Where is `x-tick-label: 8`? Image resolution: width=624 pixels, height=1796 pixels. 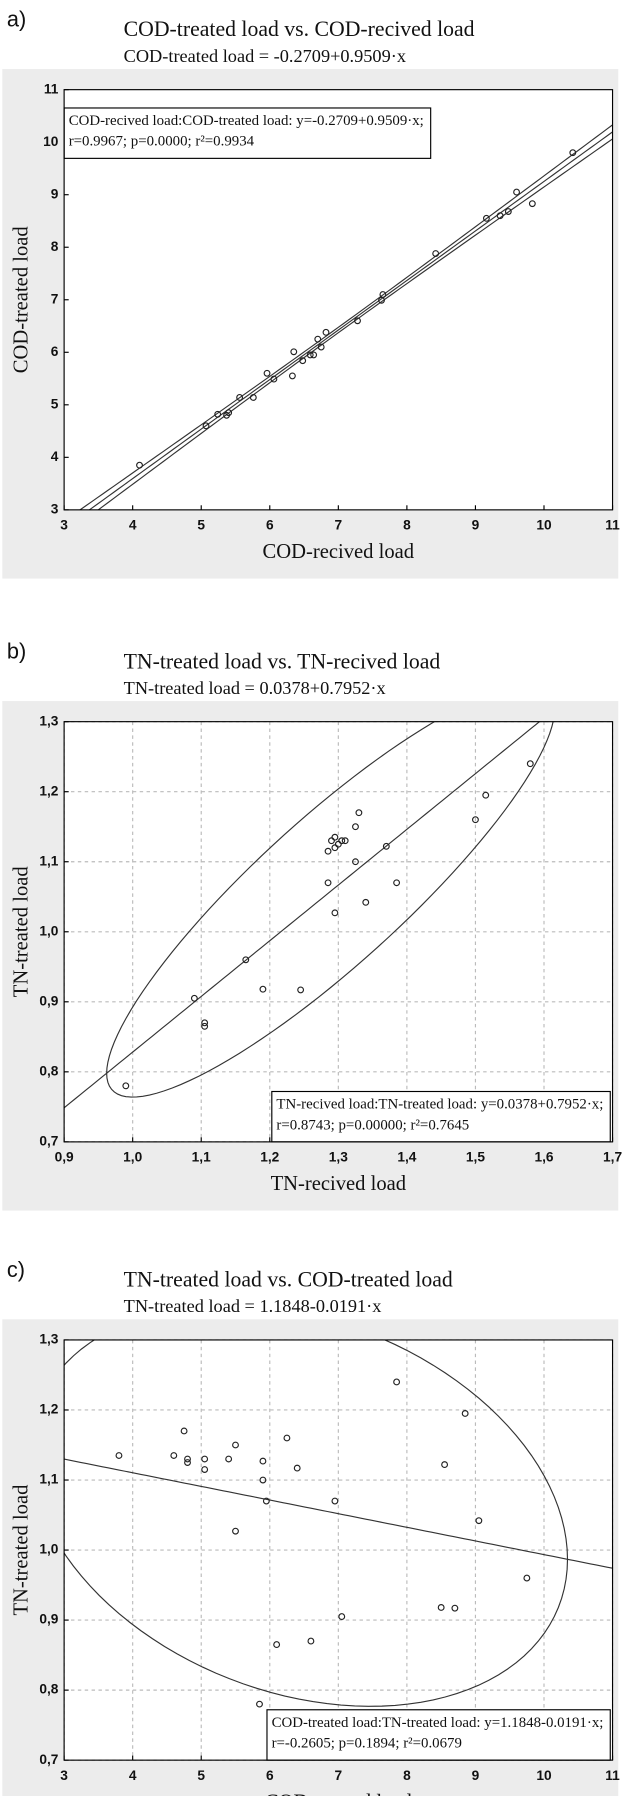 x-tick-label: 8 is located at coordinates (407, 1775).